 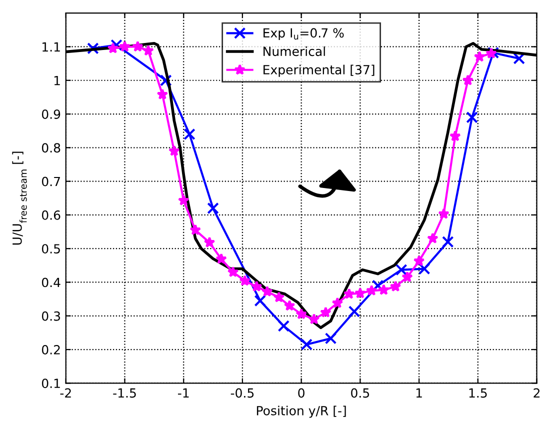 What do you see at coordinates (301, 393) in the screenshot?
I see `x-tick-label: 0` at bounding box center [301, 393].